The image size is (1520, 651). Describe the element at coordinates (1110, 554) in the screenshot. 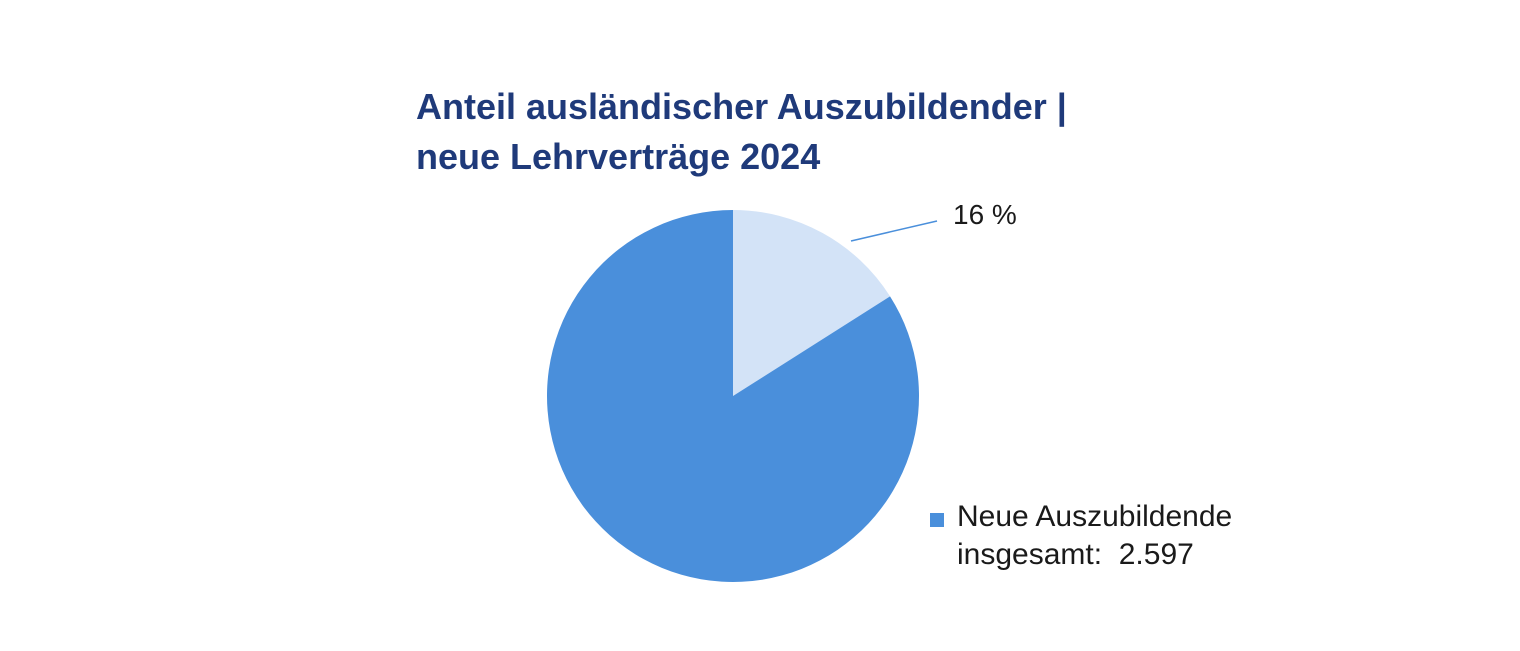

I see `legend-label-space` at that location.